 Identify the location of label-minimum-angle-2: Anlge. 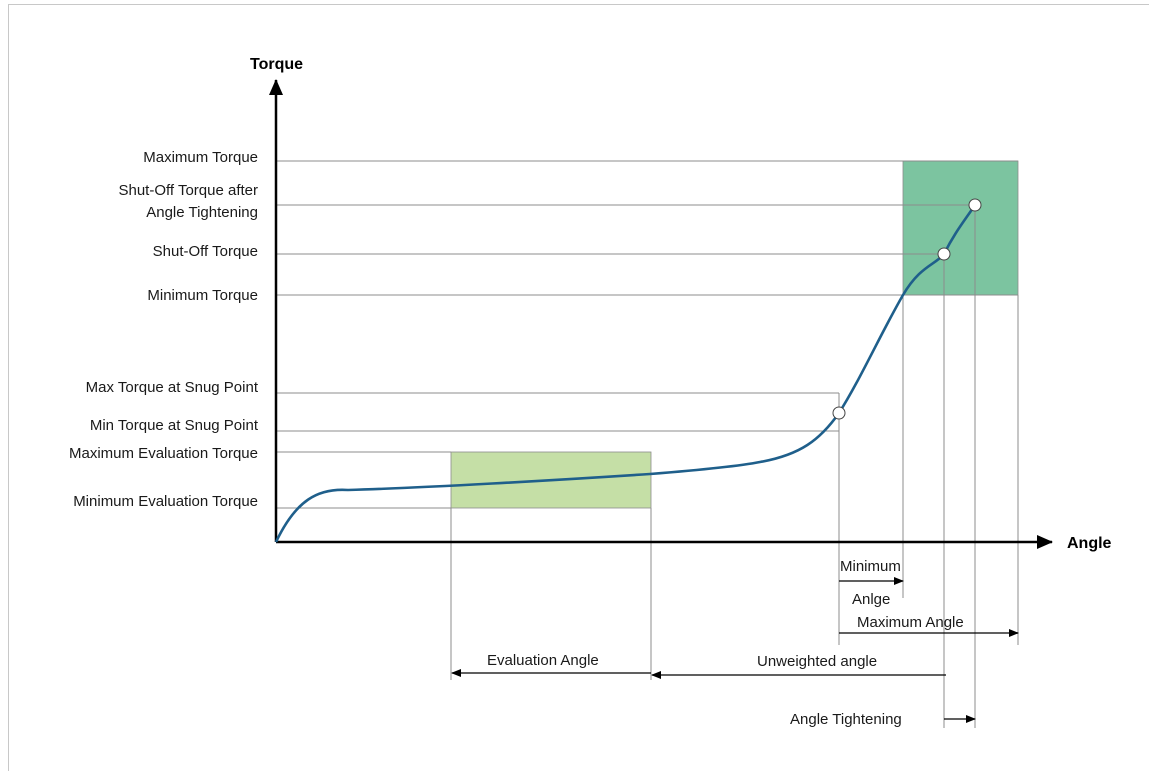
(871, 599).